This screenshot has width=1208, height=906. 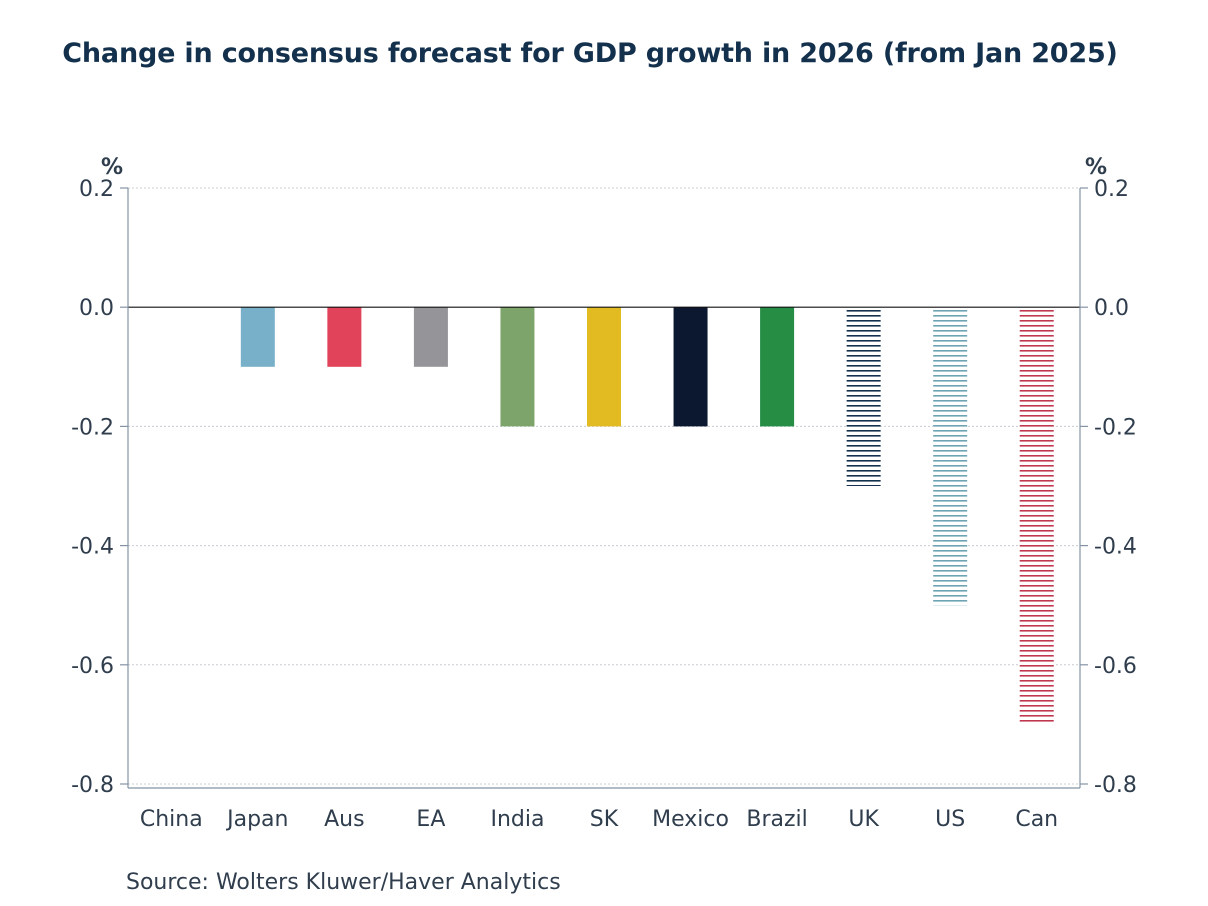 I want to click on bar-sk, so click(x=604, y=367).